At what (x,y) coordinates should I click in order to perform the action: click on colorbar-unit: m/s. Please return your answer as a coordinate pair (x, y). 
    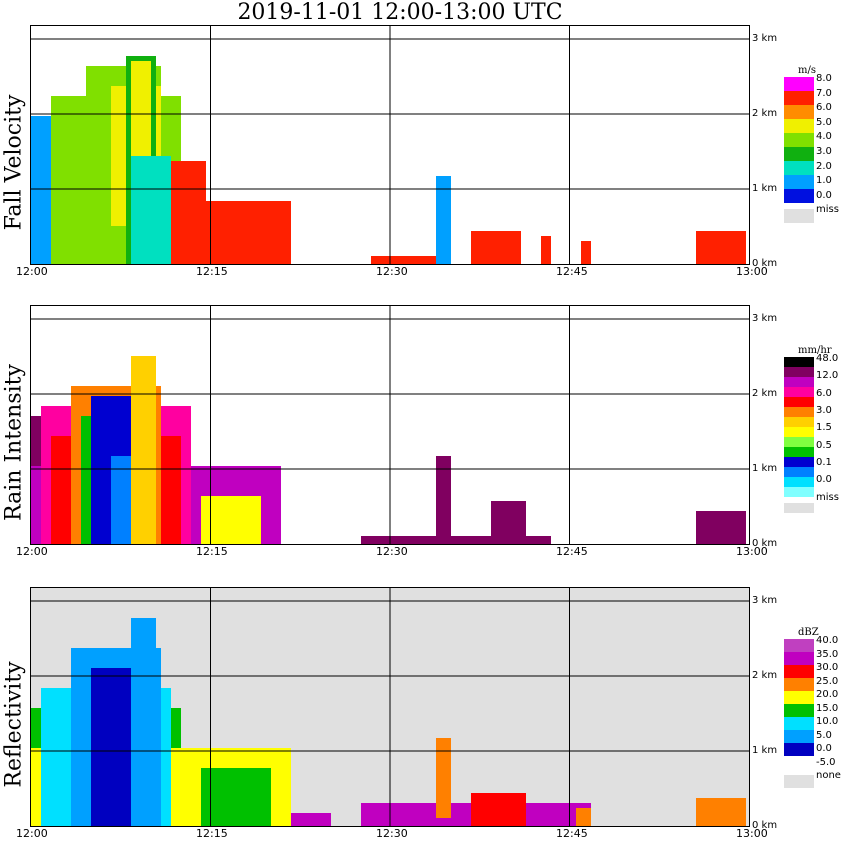
    Looking at the image, I should click on (807, 70).